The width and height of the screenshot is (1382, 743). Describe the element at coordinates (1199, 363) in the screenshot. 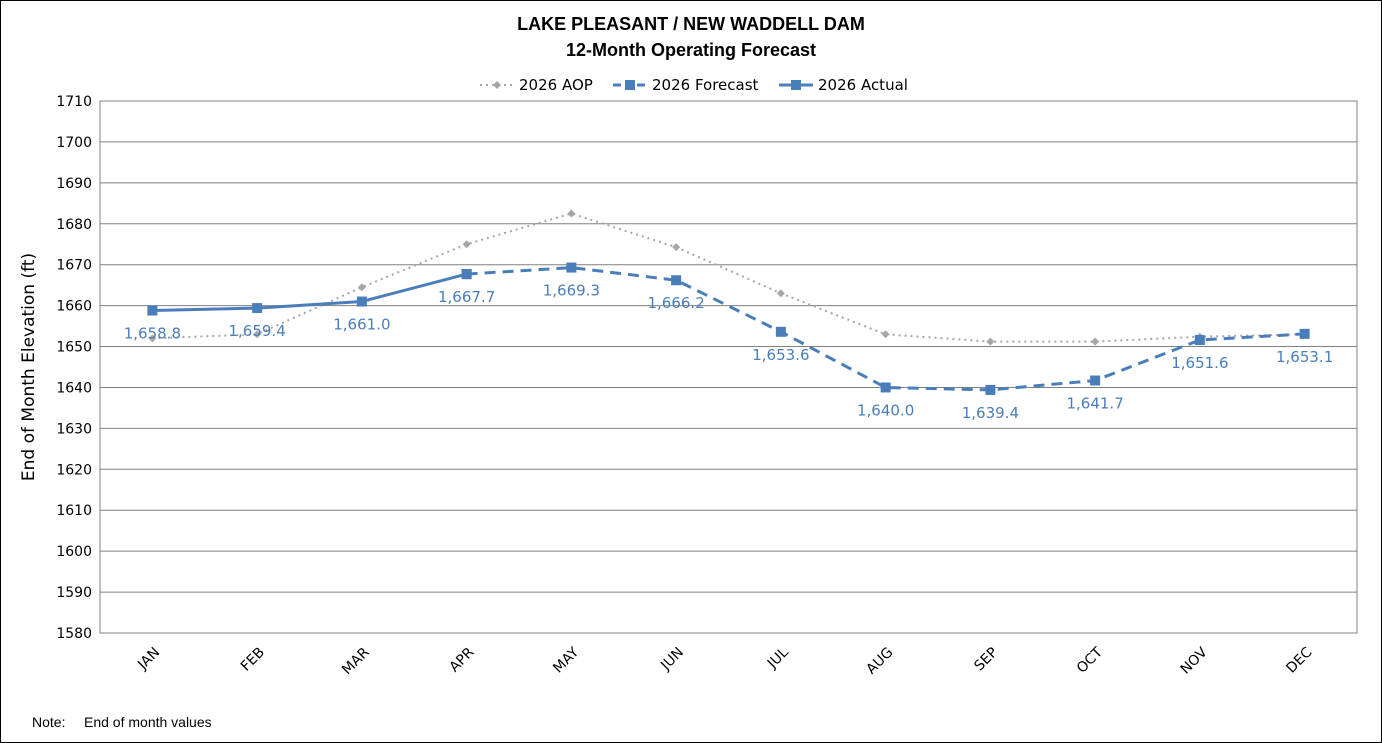

I see `data-label: 1,651.6` at that location.